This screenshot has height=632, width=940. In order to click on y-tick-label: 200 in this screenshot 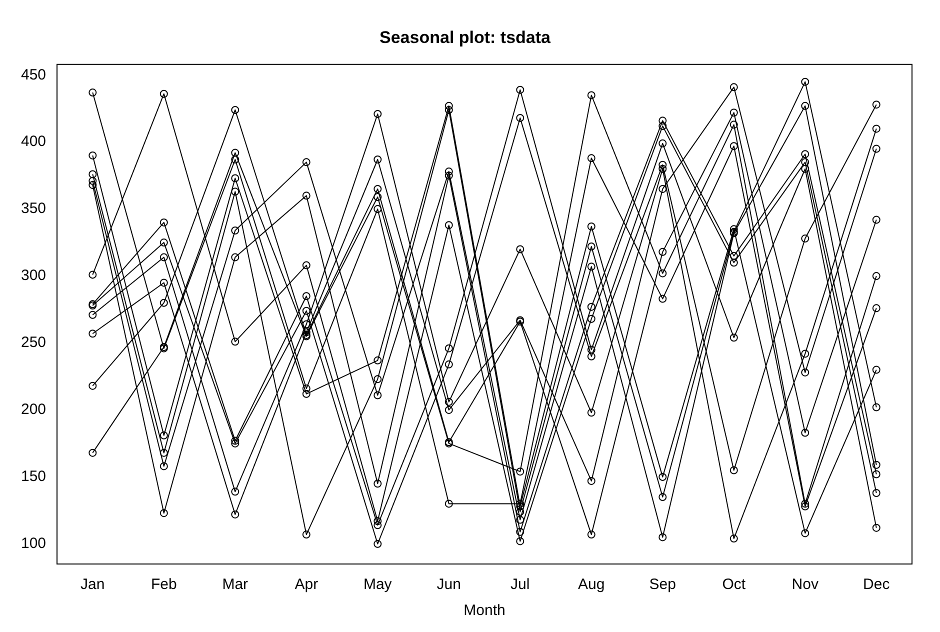, I will do `click(33, 409)`.